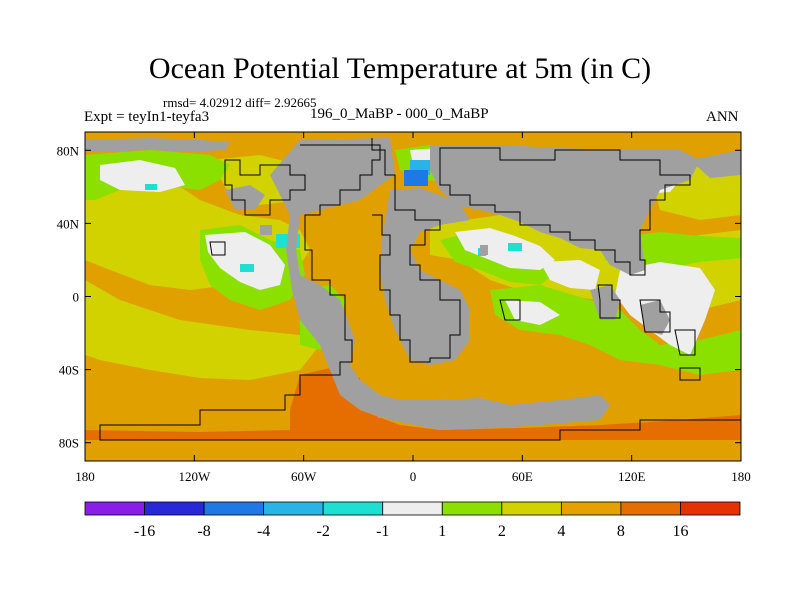 Image resolution: width=800 pixels, height=600 pixels. I want to click on colorbar-label: 2, so click(502, 531).